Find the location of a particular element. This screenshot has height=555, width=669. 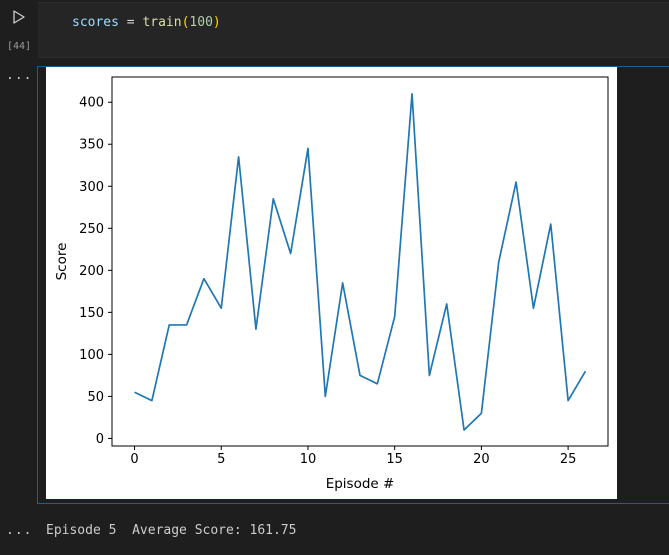

code-line: scores = train(100) is located at coordinates (146, 22).